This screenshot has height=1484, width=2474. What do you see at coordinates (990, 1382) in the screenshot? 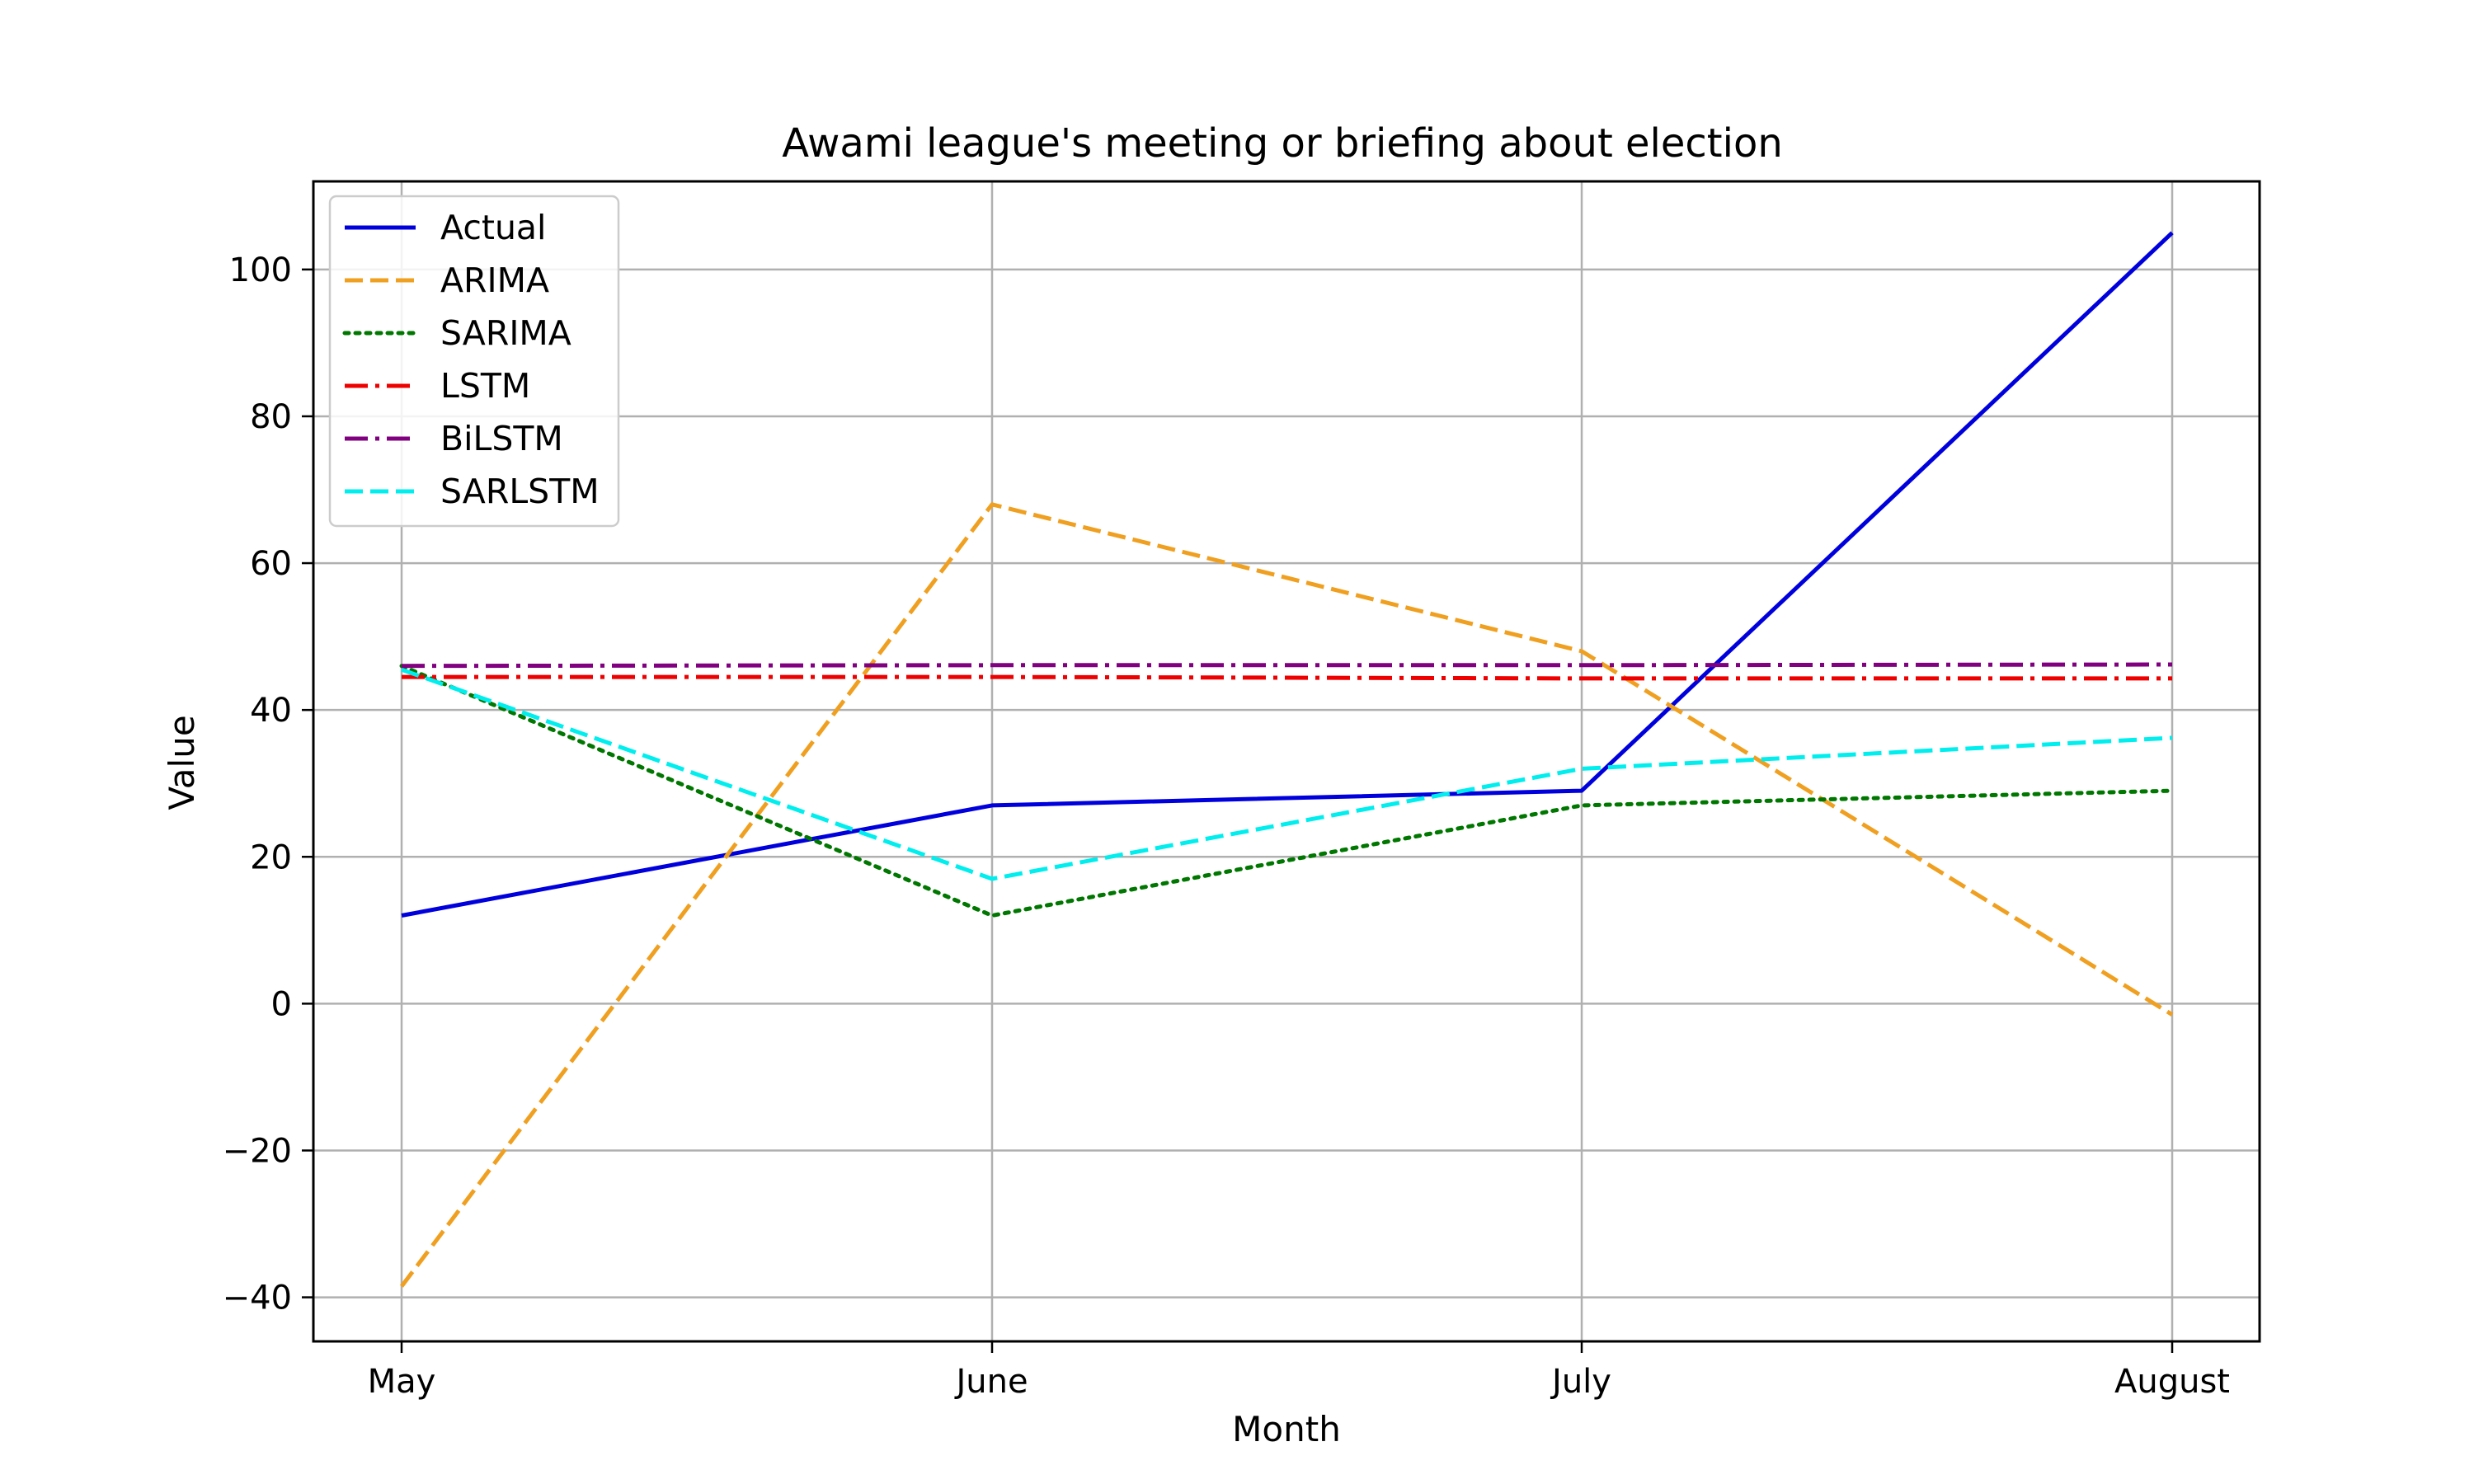
I see `x-tick-label-1: June` at bounding box center [990, 1382].